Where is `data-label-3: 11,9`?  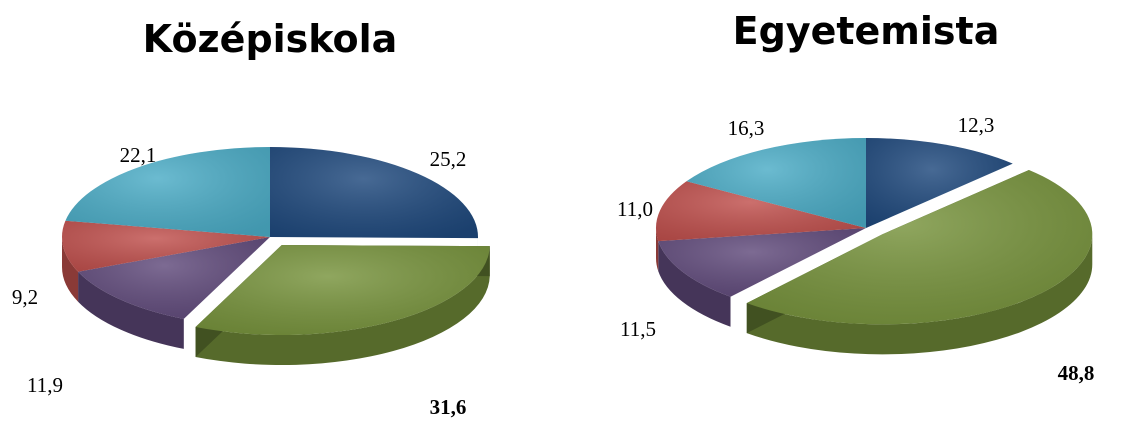 data-label-3: 11,9 is located at coordinates (45, 385).